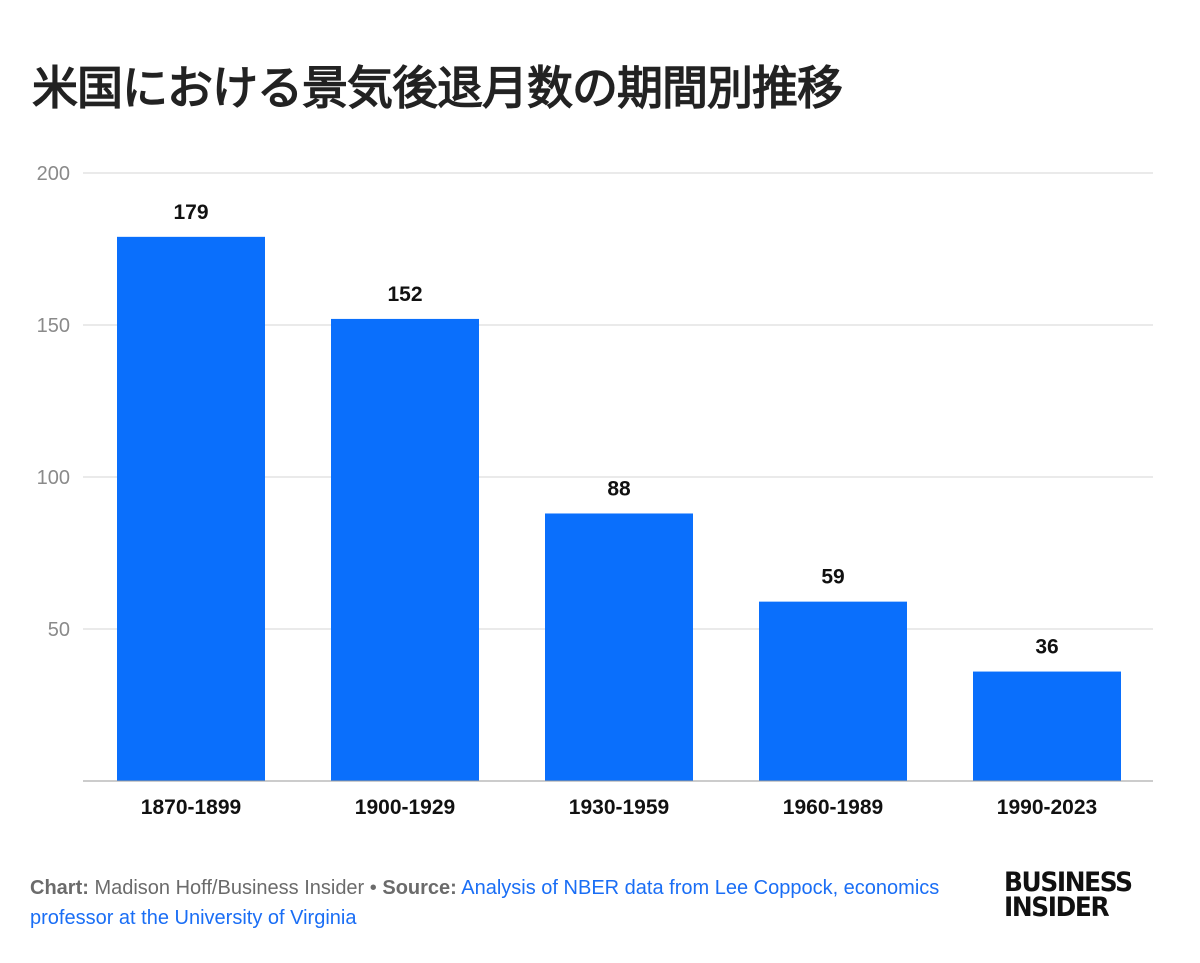  Describe the element at coordinates (1057, 907) in the screenshot. I see `logo-line-2: INSIDER` at that location.